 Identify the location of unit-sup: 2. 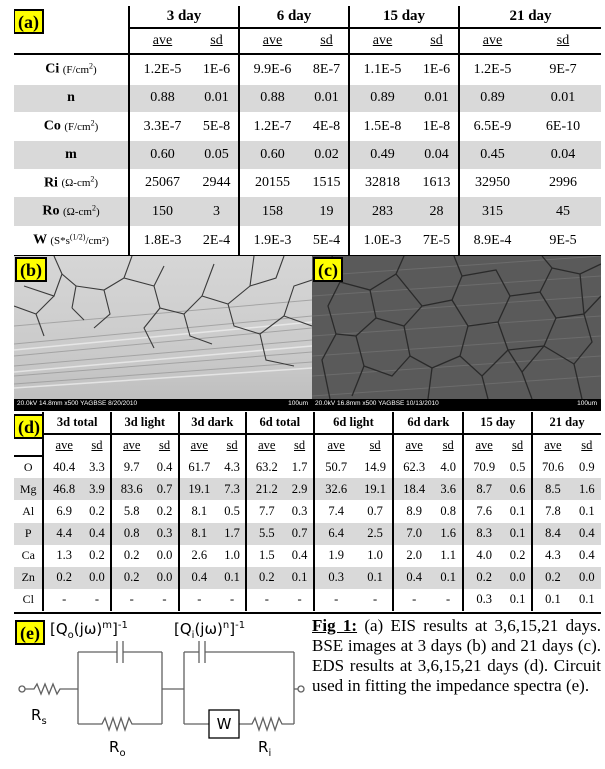
(92, 179).